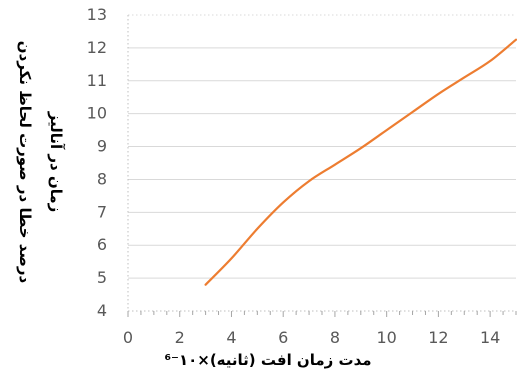  What do you see at coordinates (386, 337) in the screenshot?
I see `x-tick-label: 10` at bounding box center [386, 337].